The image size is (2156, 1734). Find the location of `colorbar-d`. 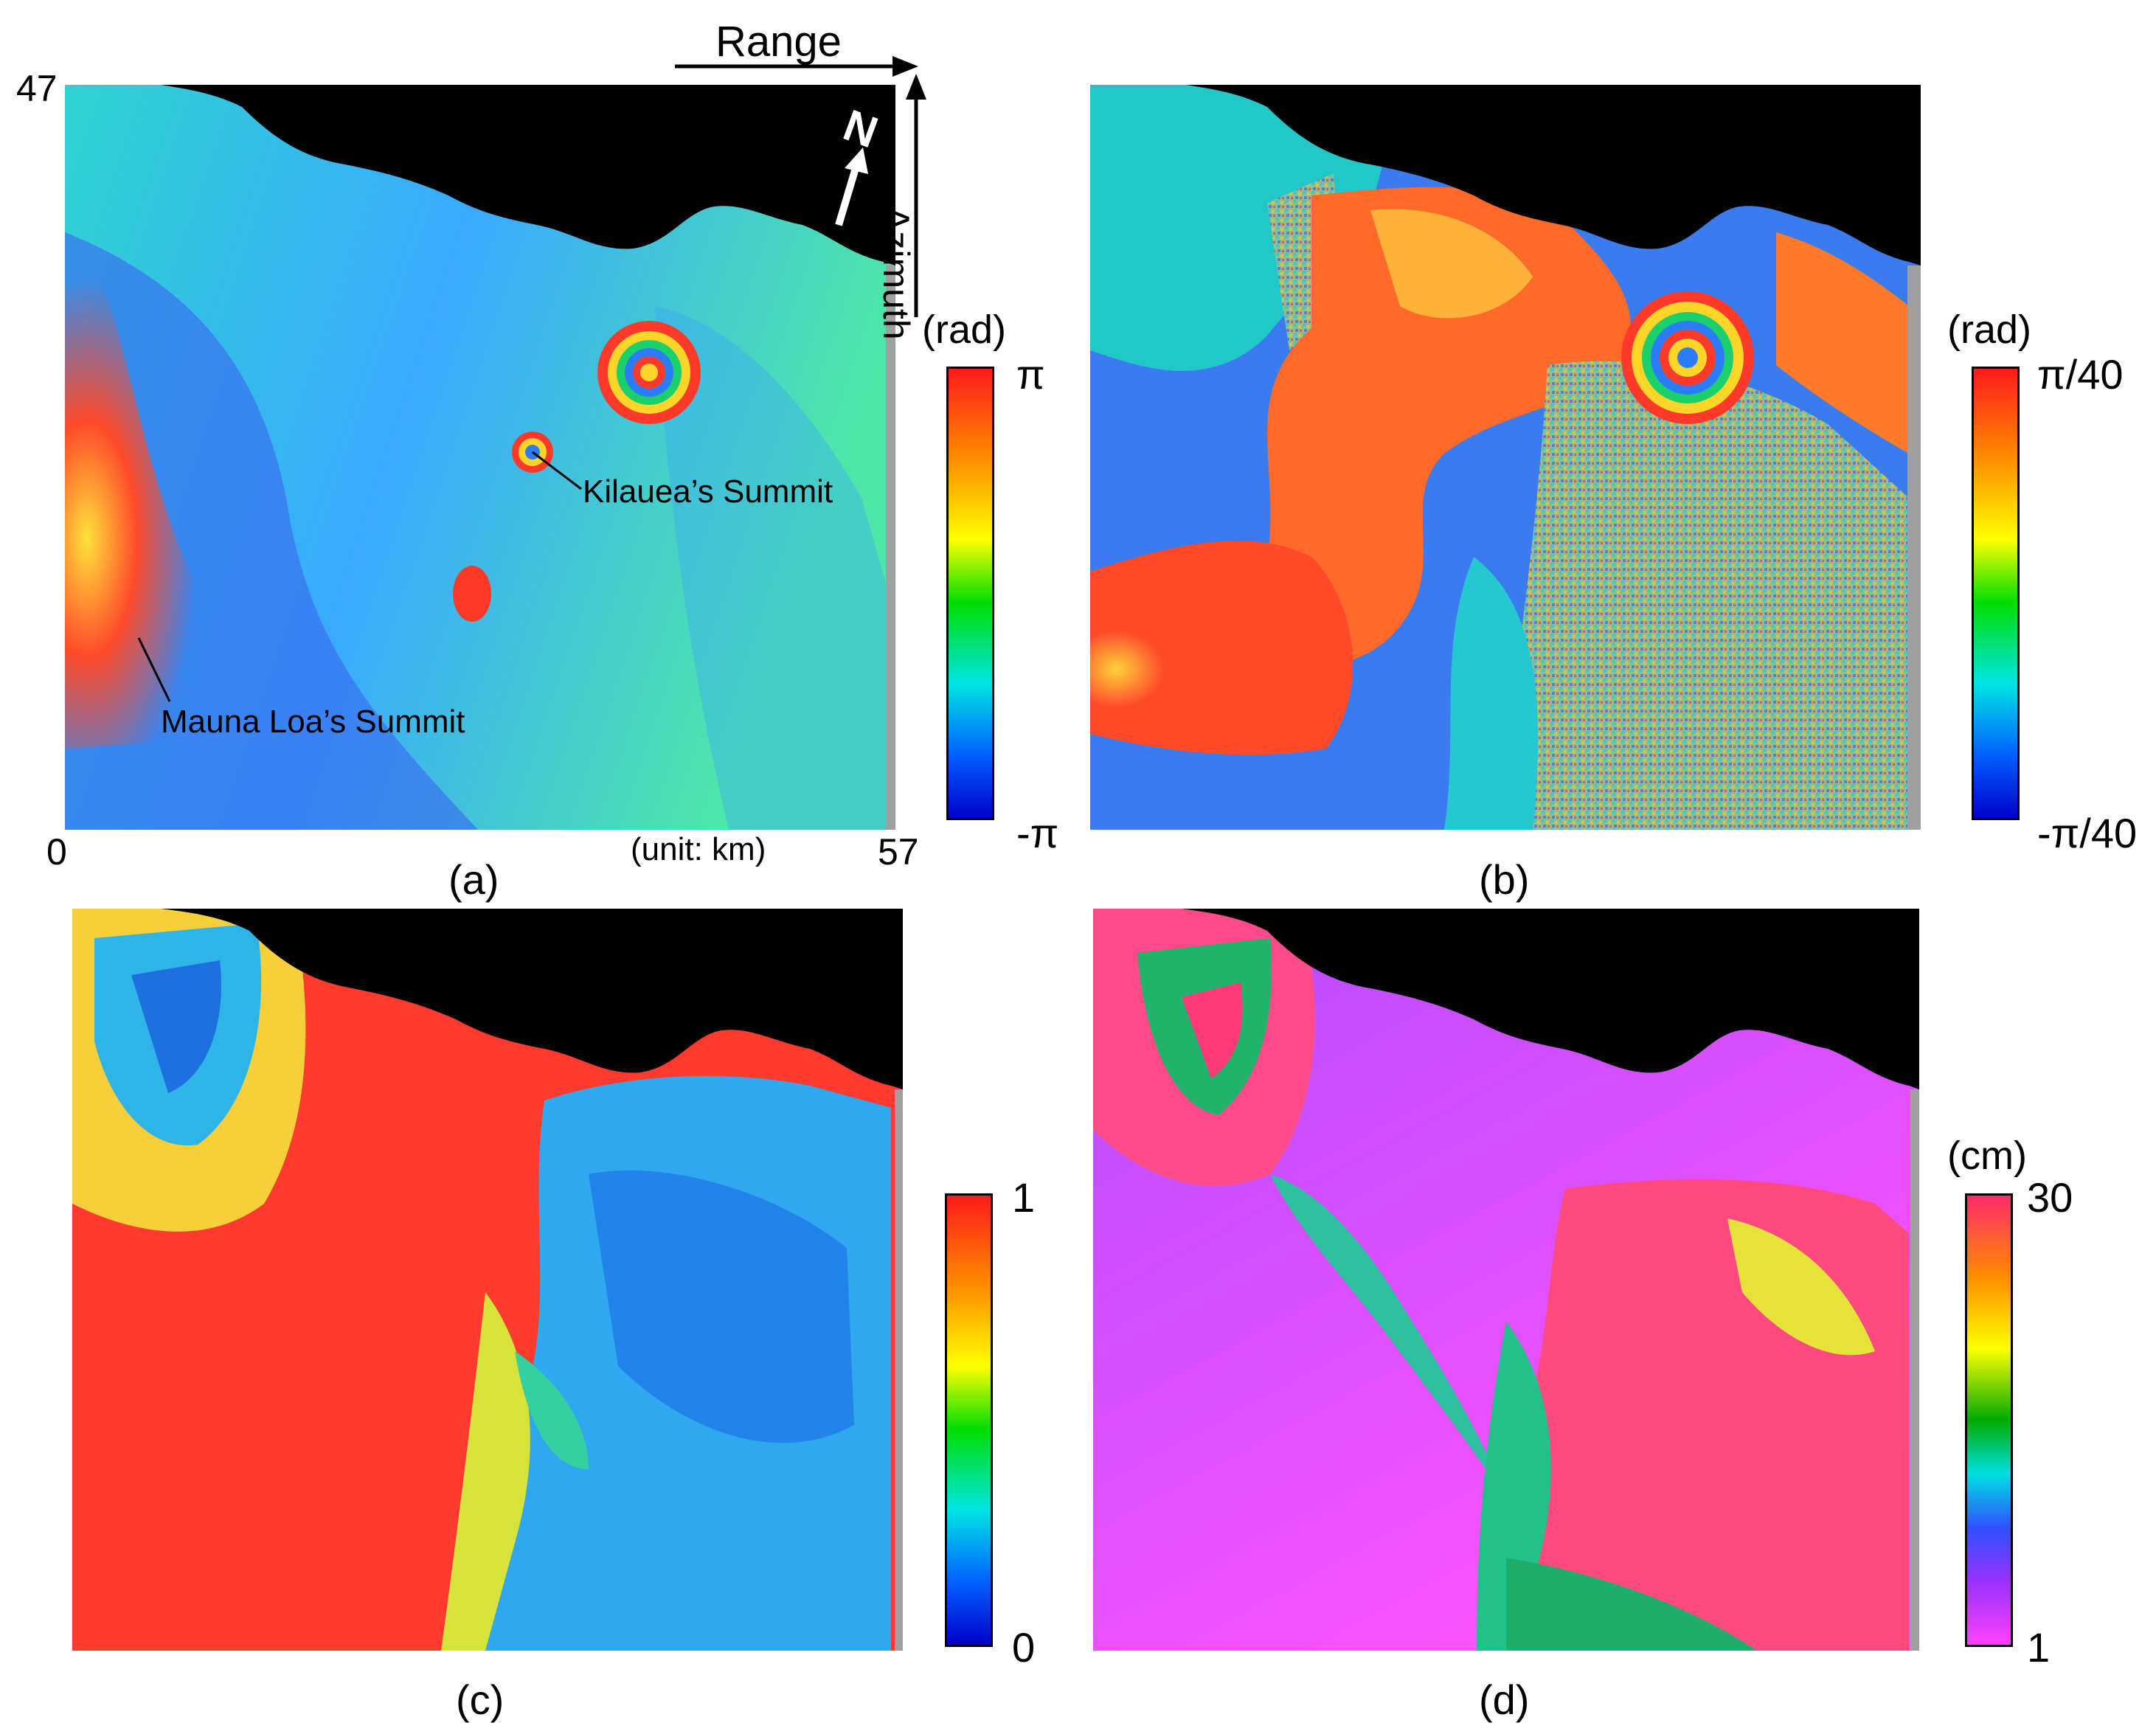

colorbar-d is located at coordinates (1989, 1420).